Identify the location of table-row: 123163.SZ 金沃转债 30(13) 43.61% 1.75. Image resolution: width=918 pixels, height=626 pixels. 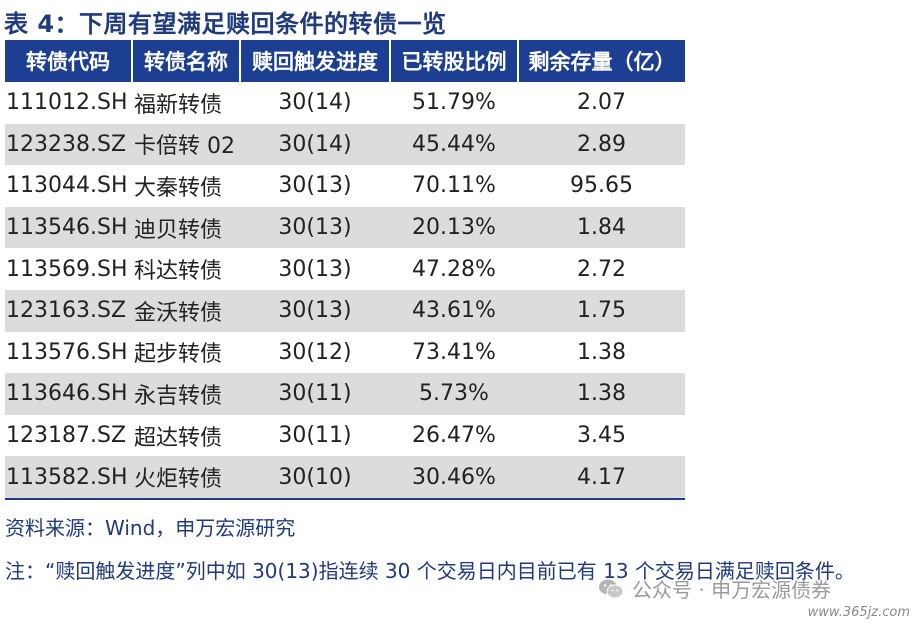
(345, 310).